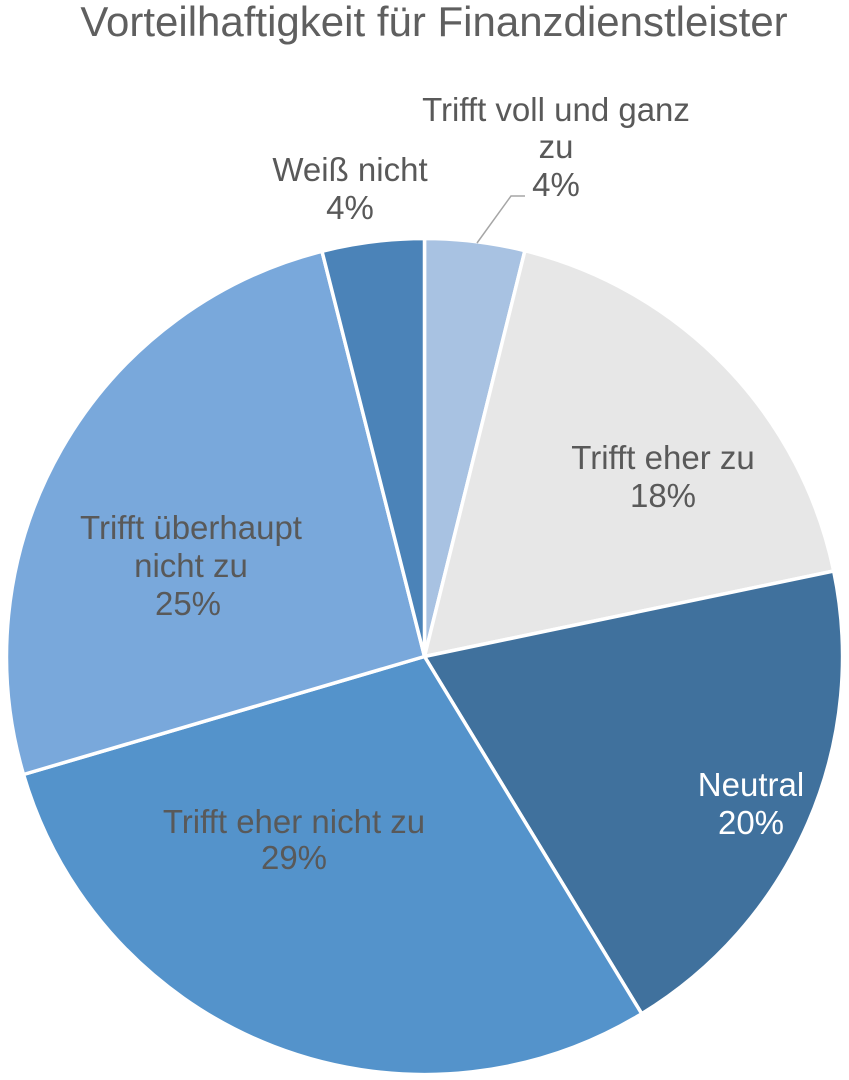 This screenshot has width=849, height=1080. Describe the element at coordinates (188, 603) in the screenshot. I see `svg-text: 25%` at that location.